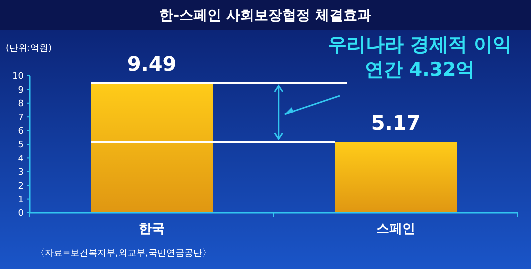 The width and height of the screenshot is (531, 269). I want to click on y-tick-label: 4, so click(21, 159).